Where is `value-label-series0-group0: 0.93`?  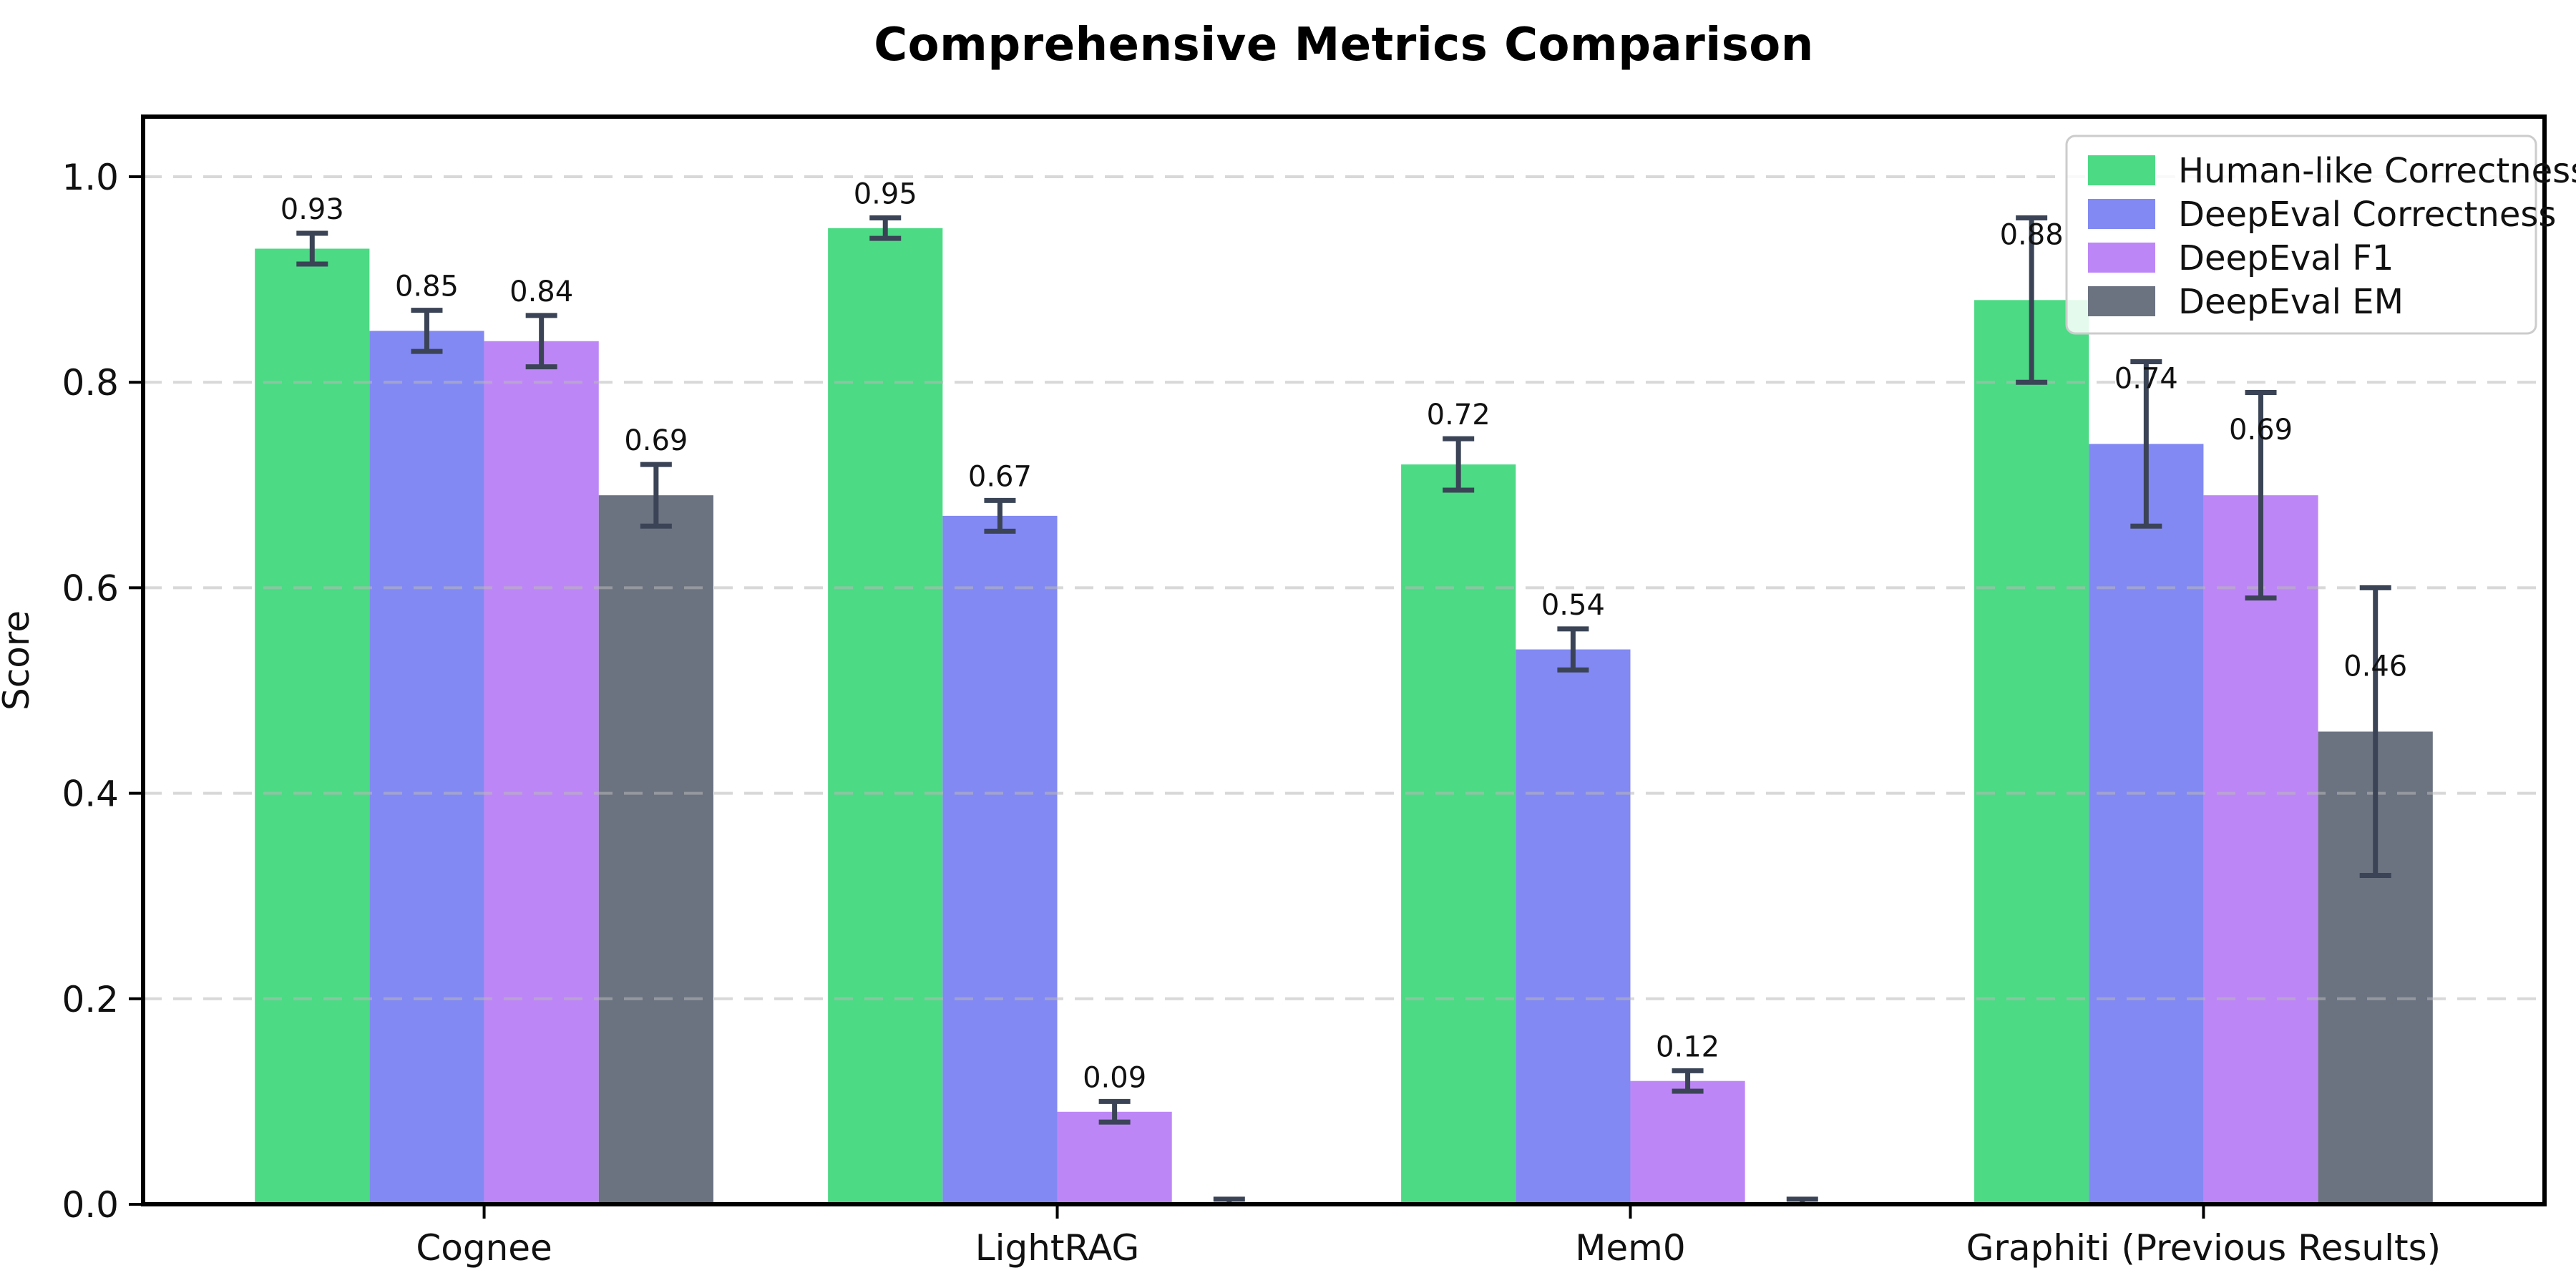
value-label-series0-group0: 0.93 is located at coordinates (312, 209).